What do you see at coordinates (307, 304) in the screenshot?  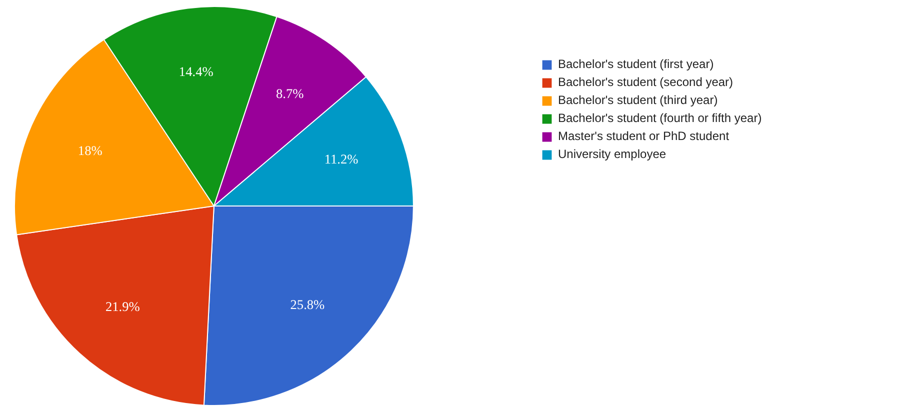 I see `data-label: 25.8%` at bounding box center [307, 304].